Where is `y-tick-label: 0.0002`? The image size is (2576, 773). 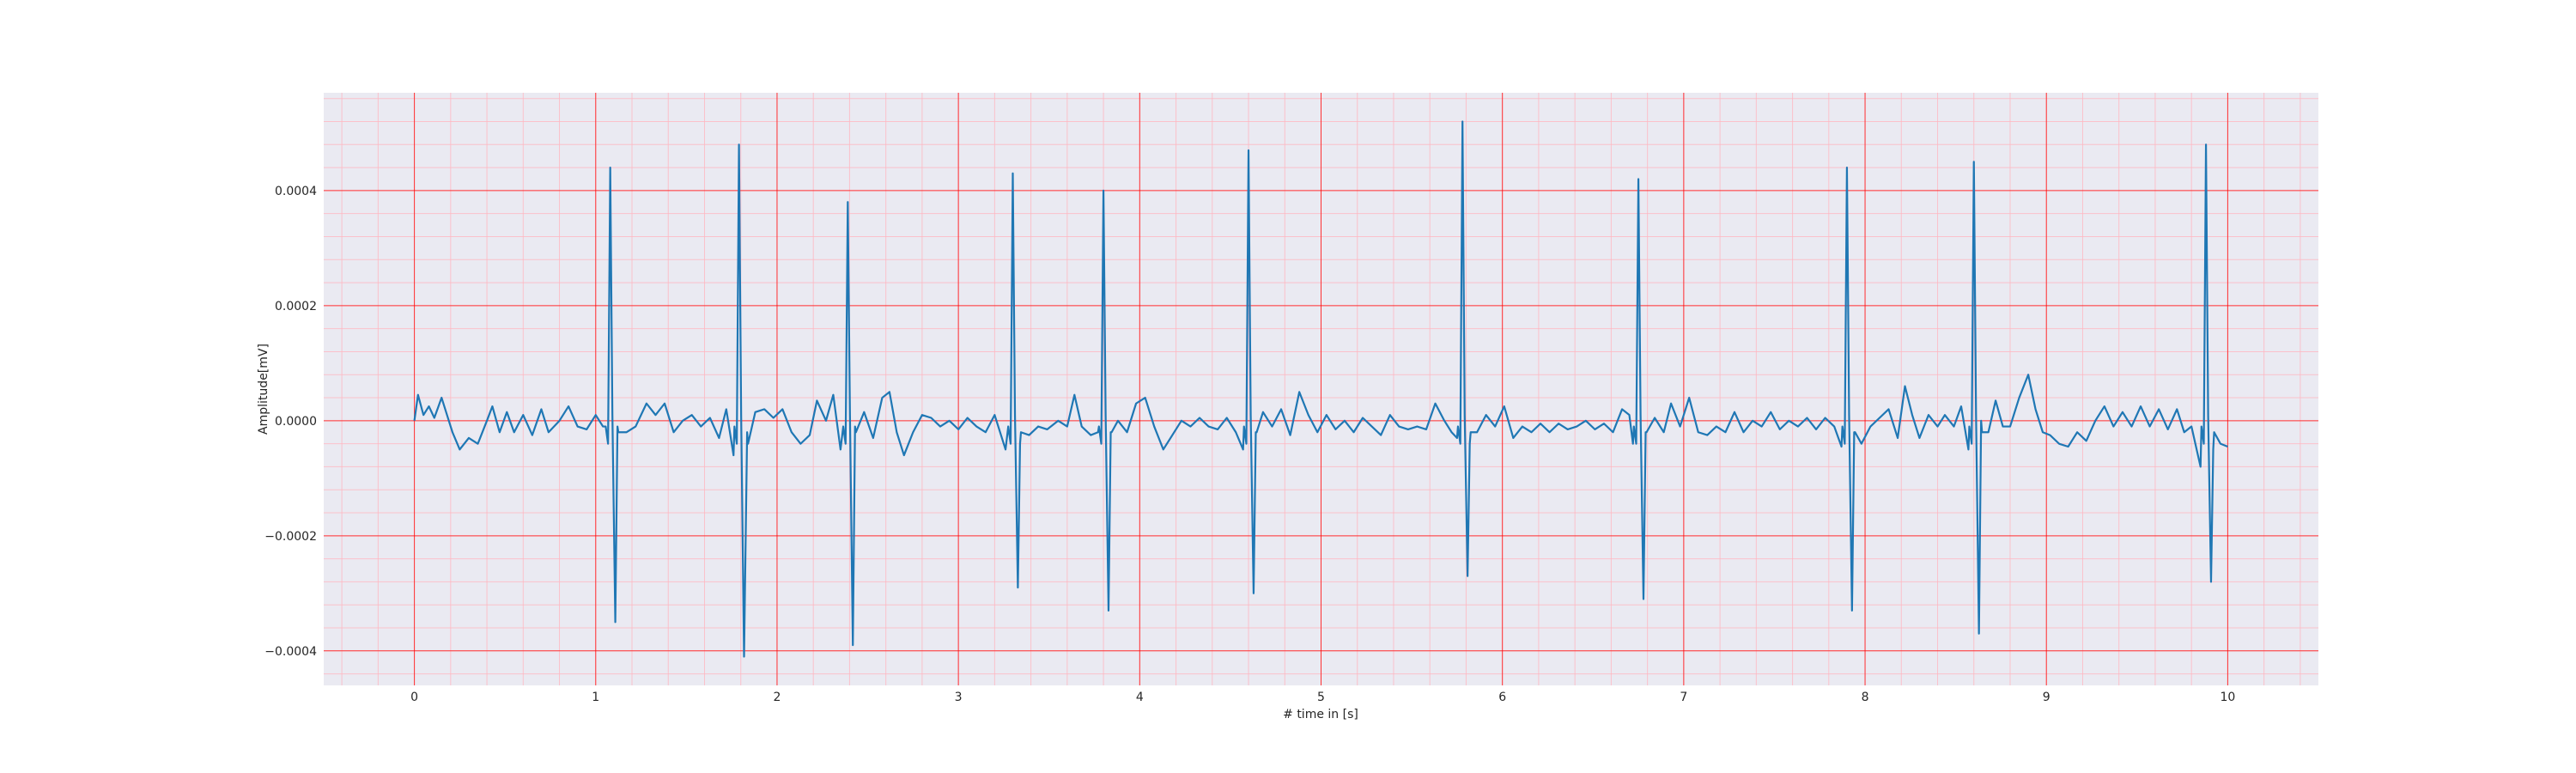
y-tick-label: 0.0002 is located at coordinates (296, 306).